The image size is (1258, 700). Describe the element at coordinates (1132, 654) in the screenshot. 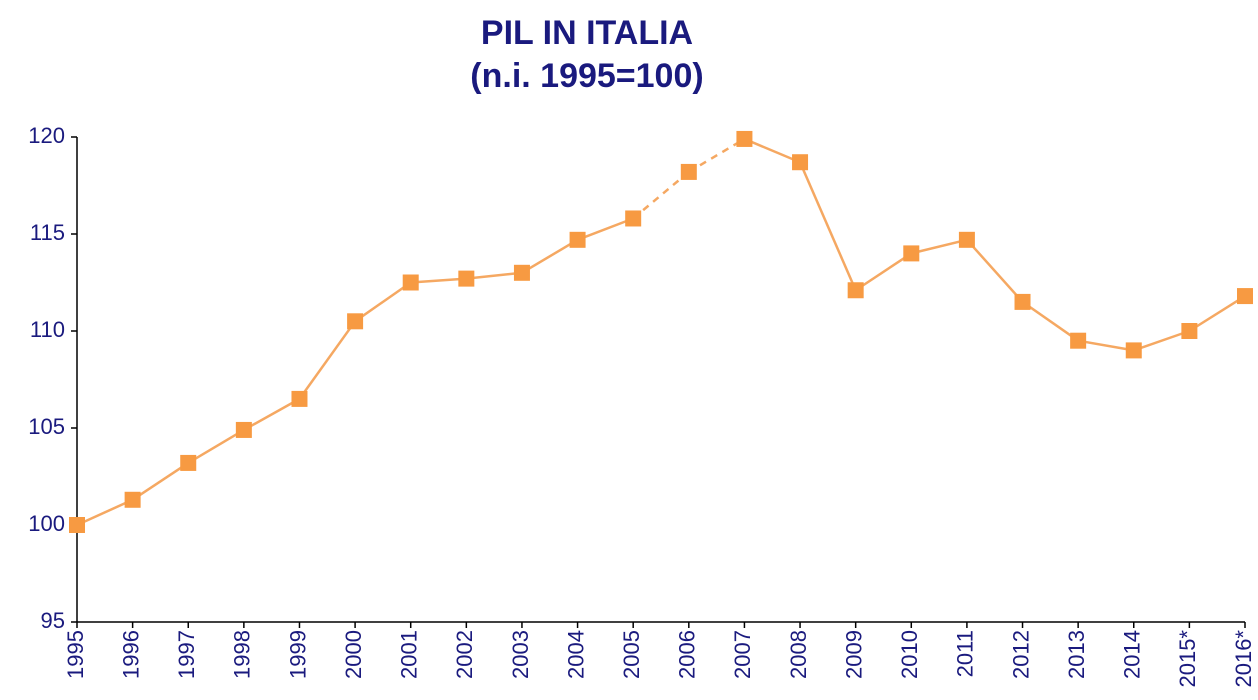

I see `x-tick-label: 2014` at that location.